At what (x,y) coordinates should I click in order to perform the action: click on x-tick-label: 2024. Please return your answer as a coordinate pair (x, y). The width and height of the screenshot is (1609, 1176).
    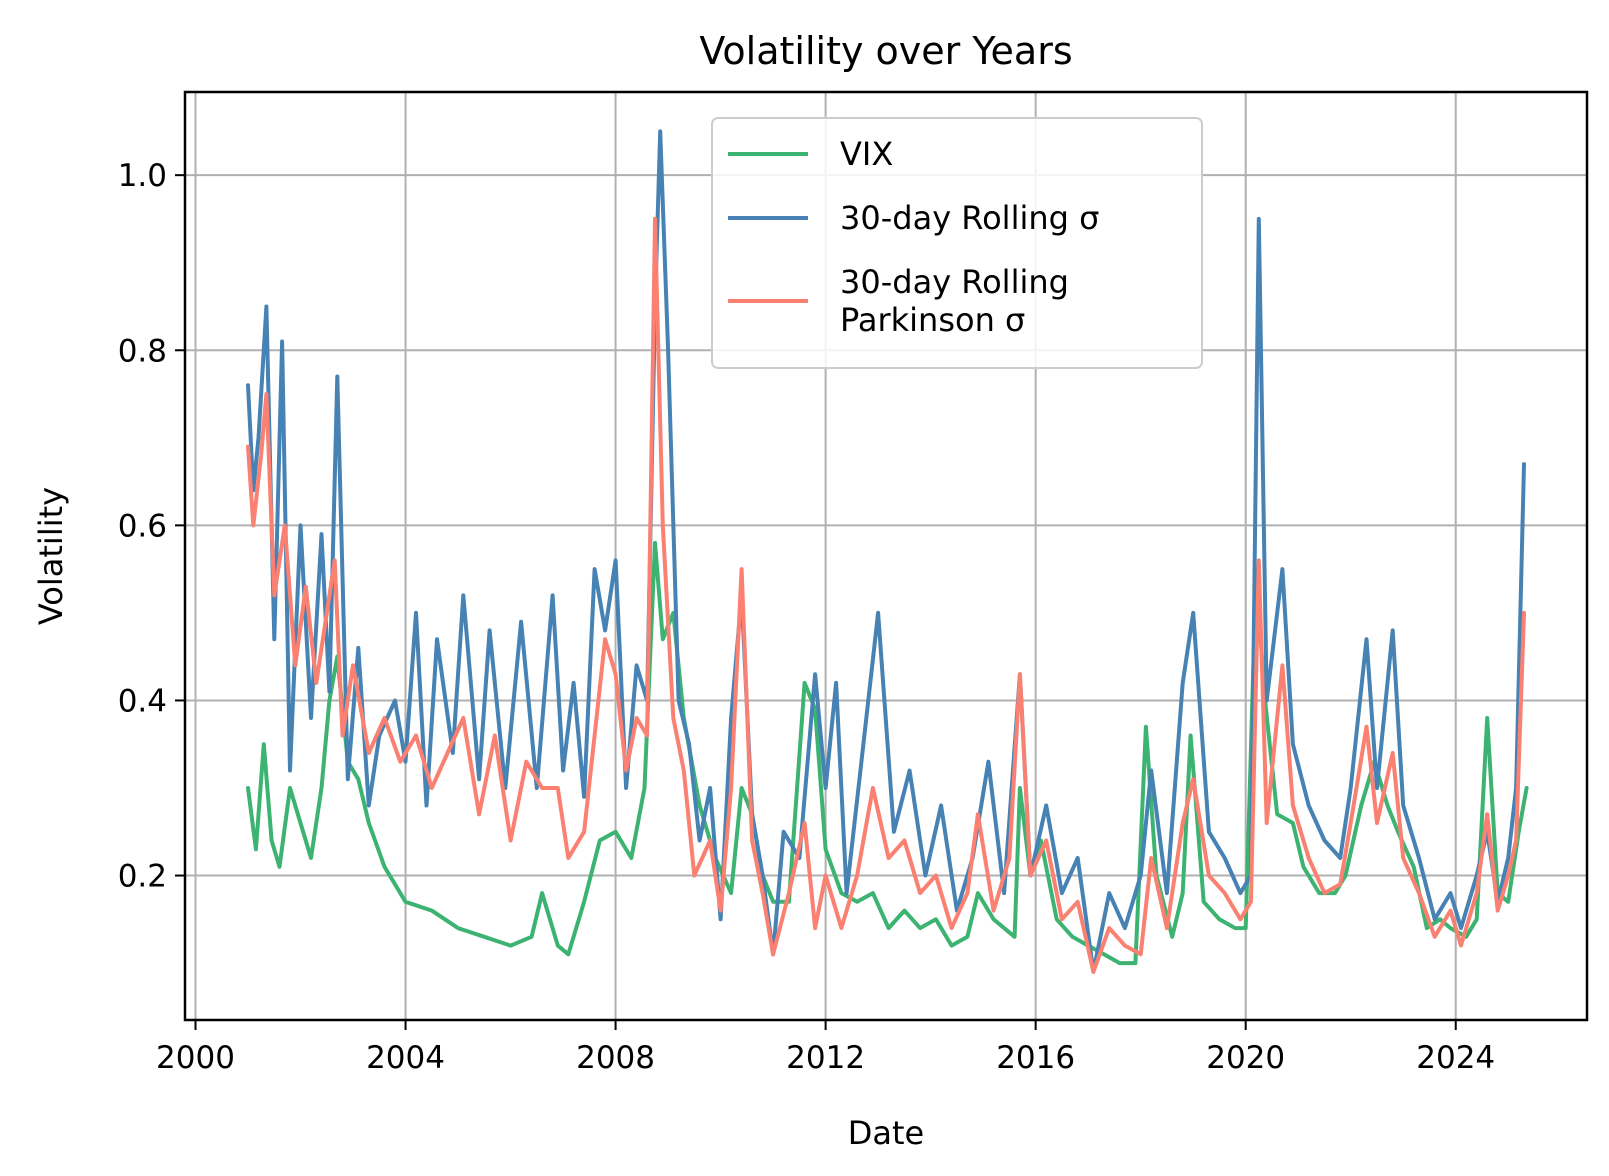
    Looking at the image, I should click on (1455, 1058).